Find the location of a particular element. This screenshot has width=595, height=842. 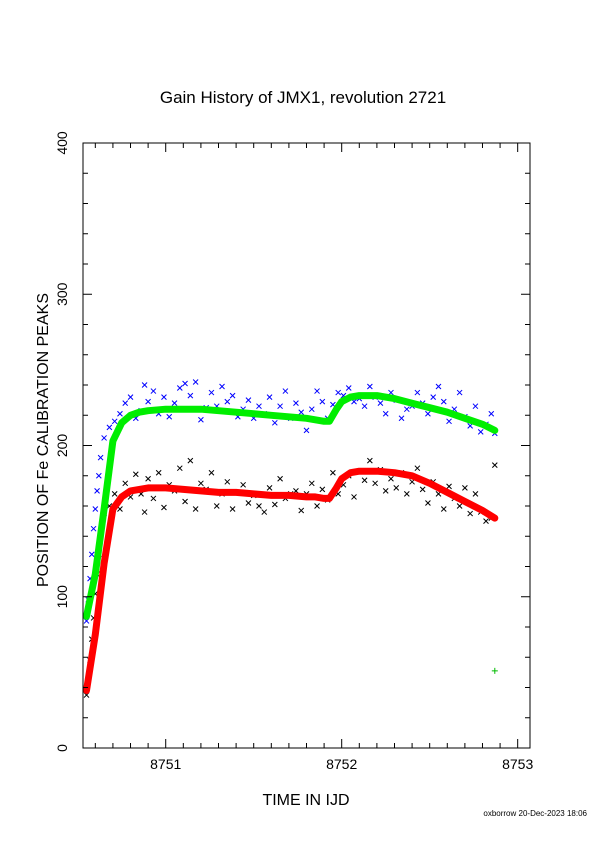

x-tick-label: 8752 is located at coordinates (341, 764).